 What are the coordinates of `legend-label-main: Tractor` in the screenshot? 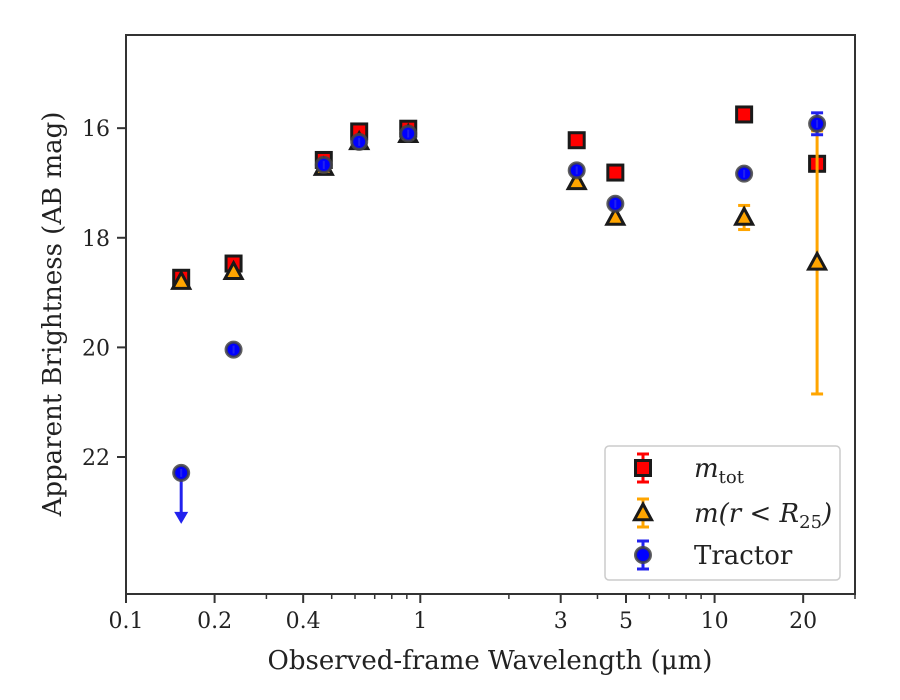 It's located at (743, 556).